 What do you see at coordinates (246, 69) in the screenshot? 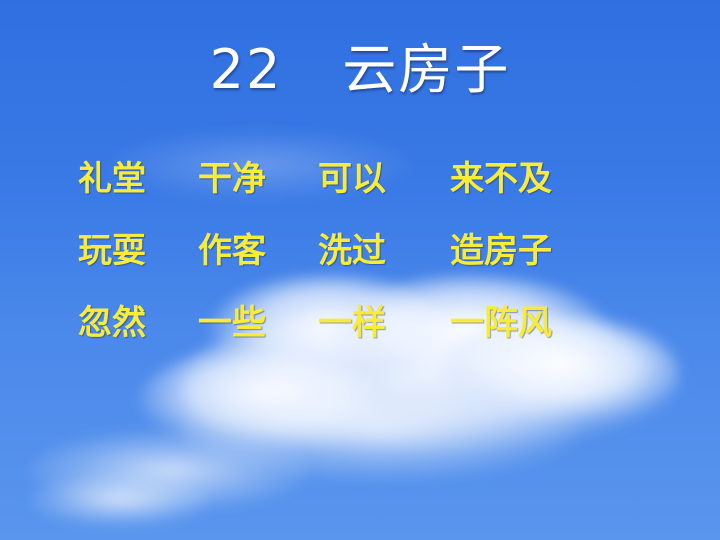
I see `lesson-number: 22` at bounding box center [246, 69].